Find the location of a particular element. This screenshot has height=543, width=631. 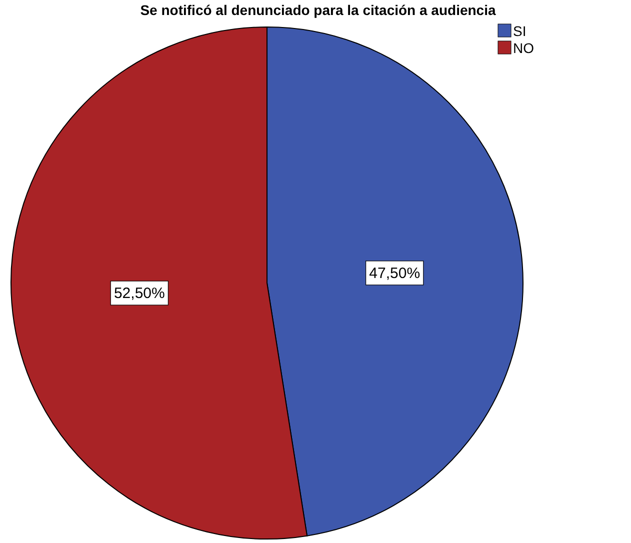

legend-label: SI is located at coordinates (519, 31).